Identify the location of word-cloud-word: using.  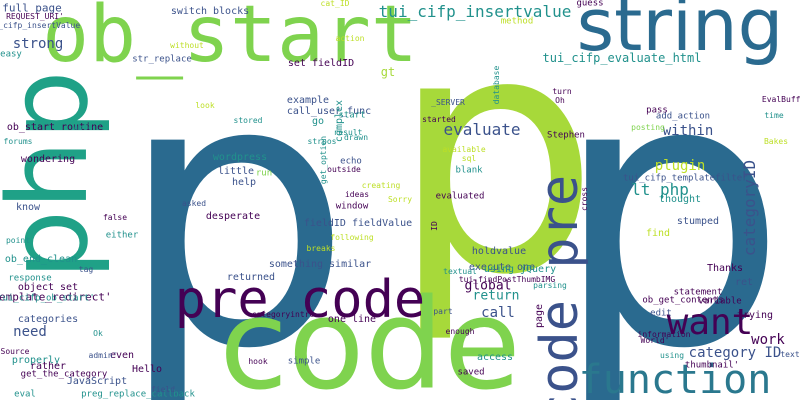
(672, 355).